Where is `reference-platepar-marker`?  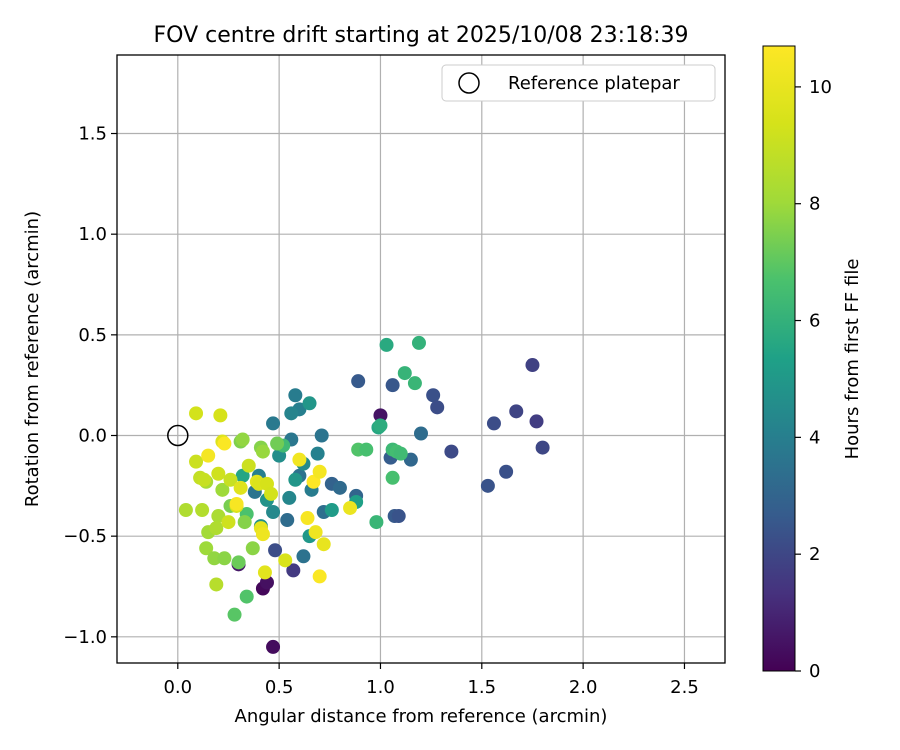 reference-platepar-marker is located at coordinates (178, 435).